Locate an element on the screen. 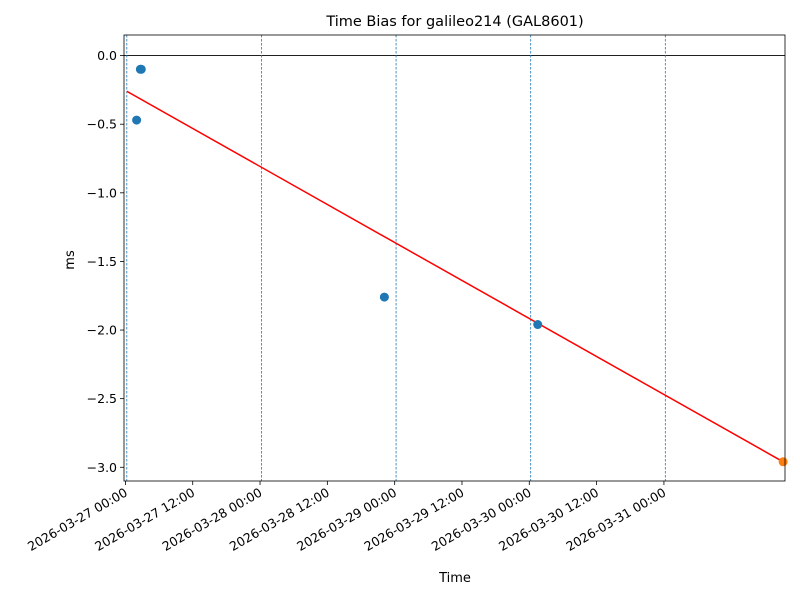  y-tick-label: −3.0 is located at coordinates (102, 467).